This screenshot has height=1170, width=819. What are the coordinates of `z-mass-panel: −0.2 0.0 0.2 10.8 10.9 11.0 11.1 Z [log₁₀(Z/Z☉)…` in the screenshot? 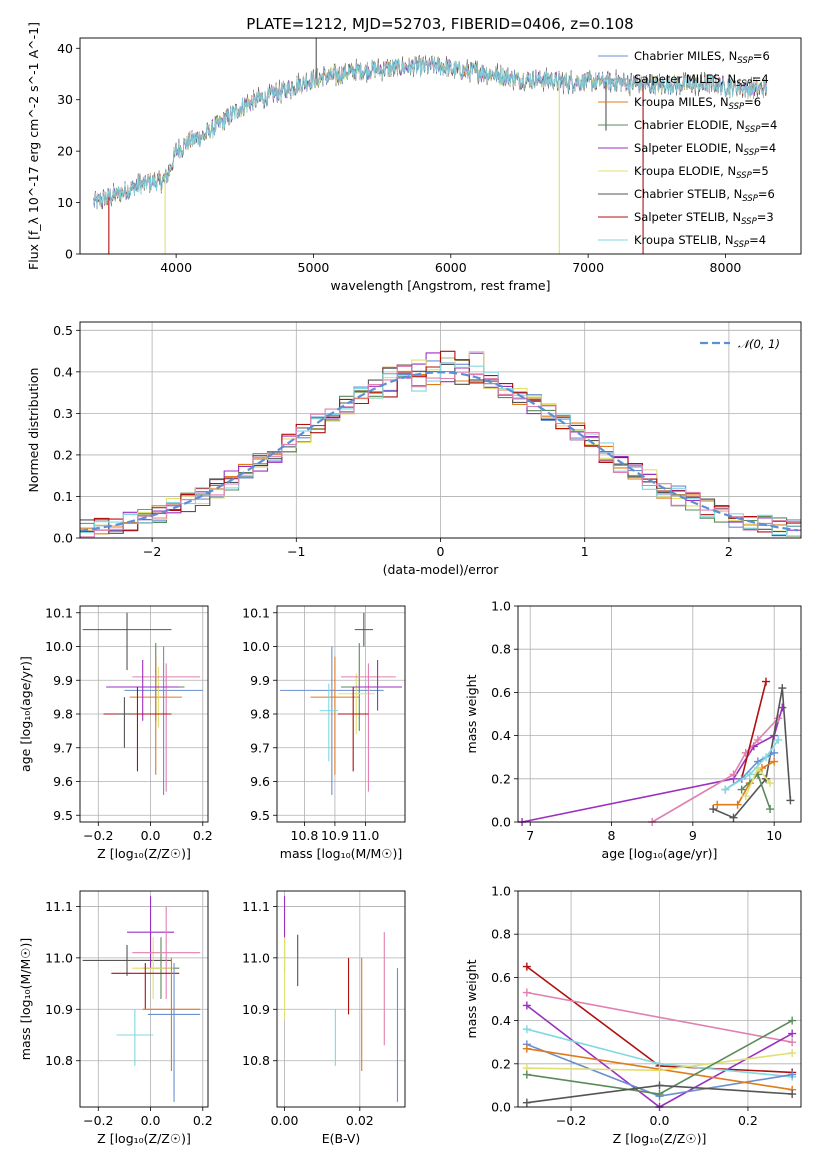 It's located at (115, 1018).